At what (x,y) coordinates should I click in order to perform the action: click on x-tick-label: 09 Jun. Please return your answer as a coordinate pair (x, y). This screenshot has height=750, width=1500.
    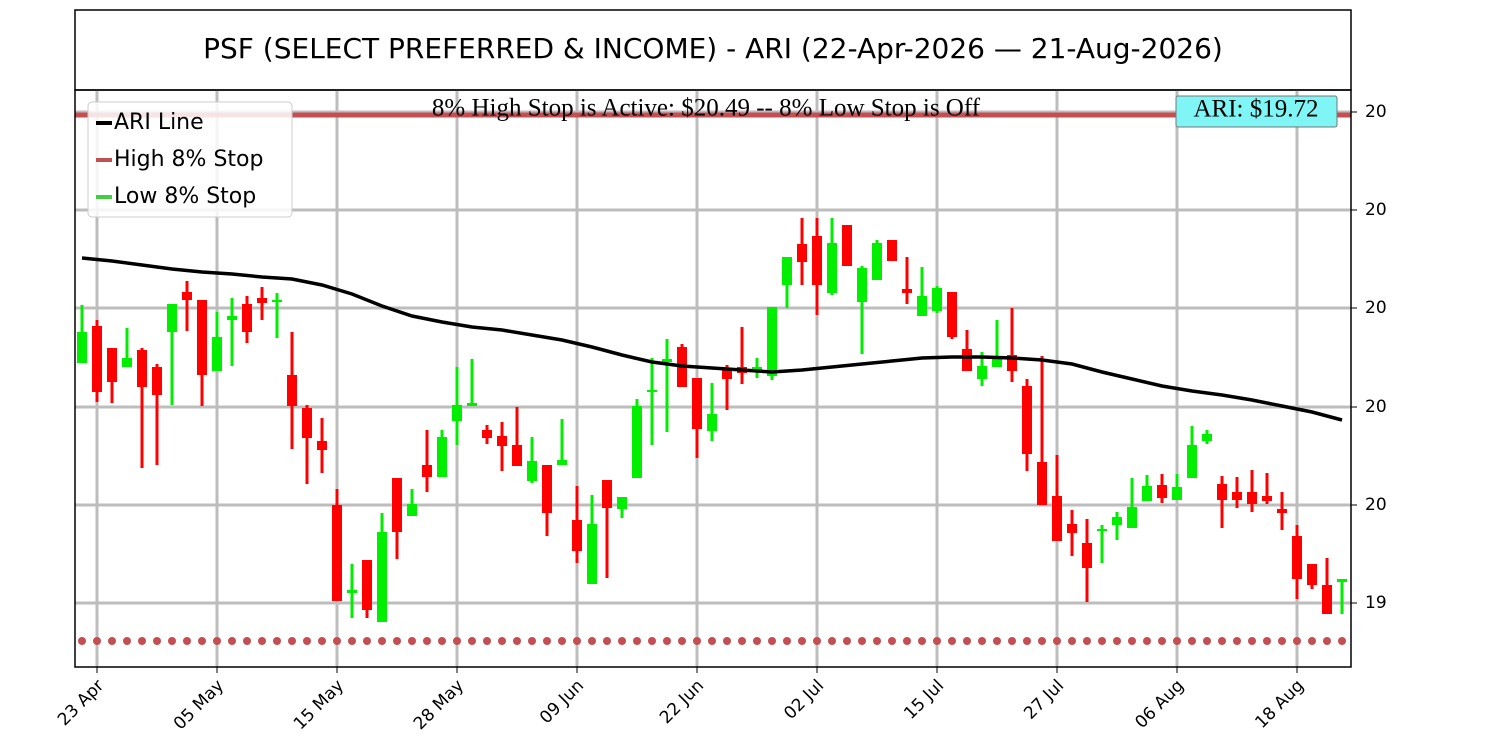
    Looking at the image, I should click on (562, 702).